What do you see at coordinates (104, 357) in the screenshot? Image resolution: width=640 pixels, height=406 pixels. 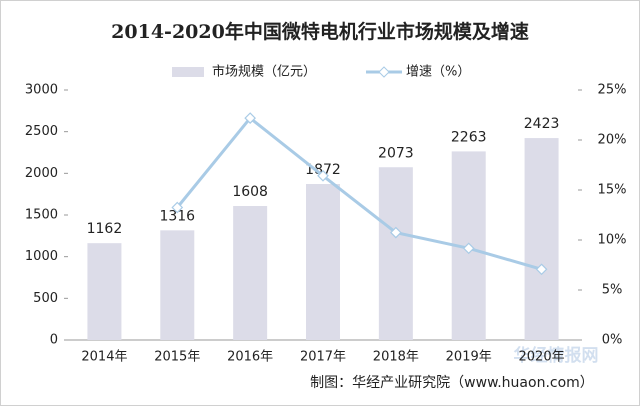 I see `x-tick-label: 2014年` at bounding box center [104, 357].